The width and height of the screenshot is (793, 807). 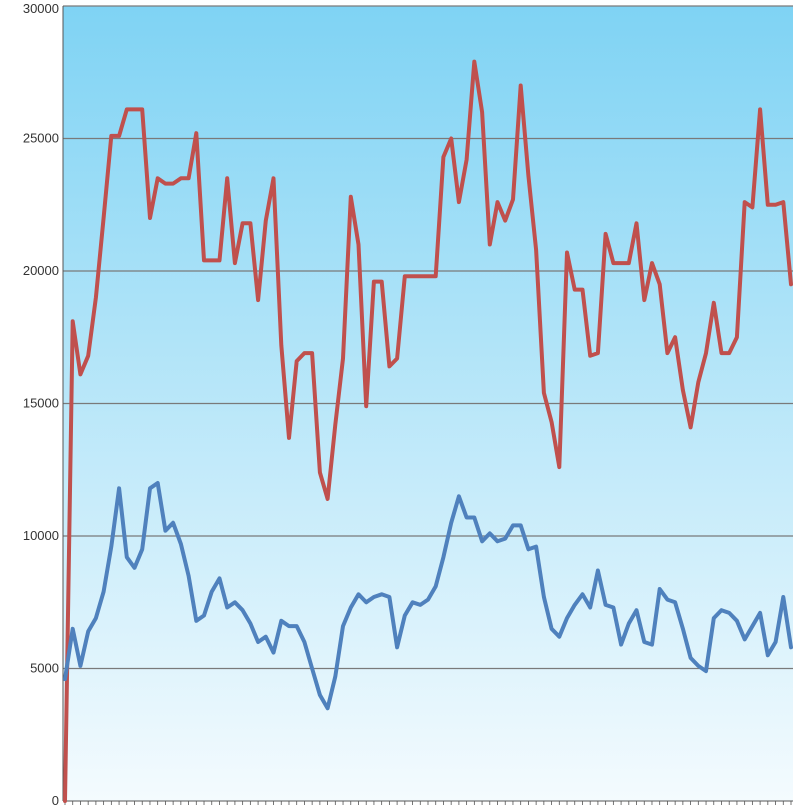 What do you see at coordinates (41, 535) in the screenshot?
I see `y-tick-label-10000: 10000` at bounding box center [41, 535].